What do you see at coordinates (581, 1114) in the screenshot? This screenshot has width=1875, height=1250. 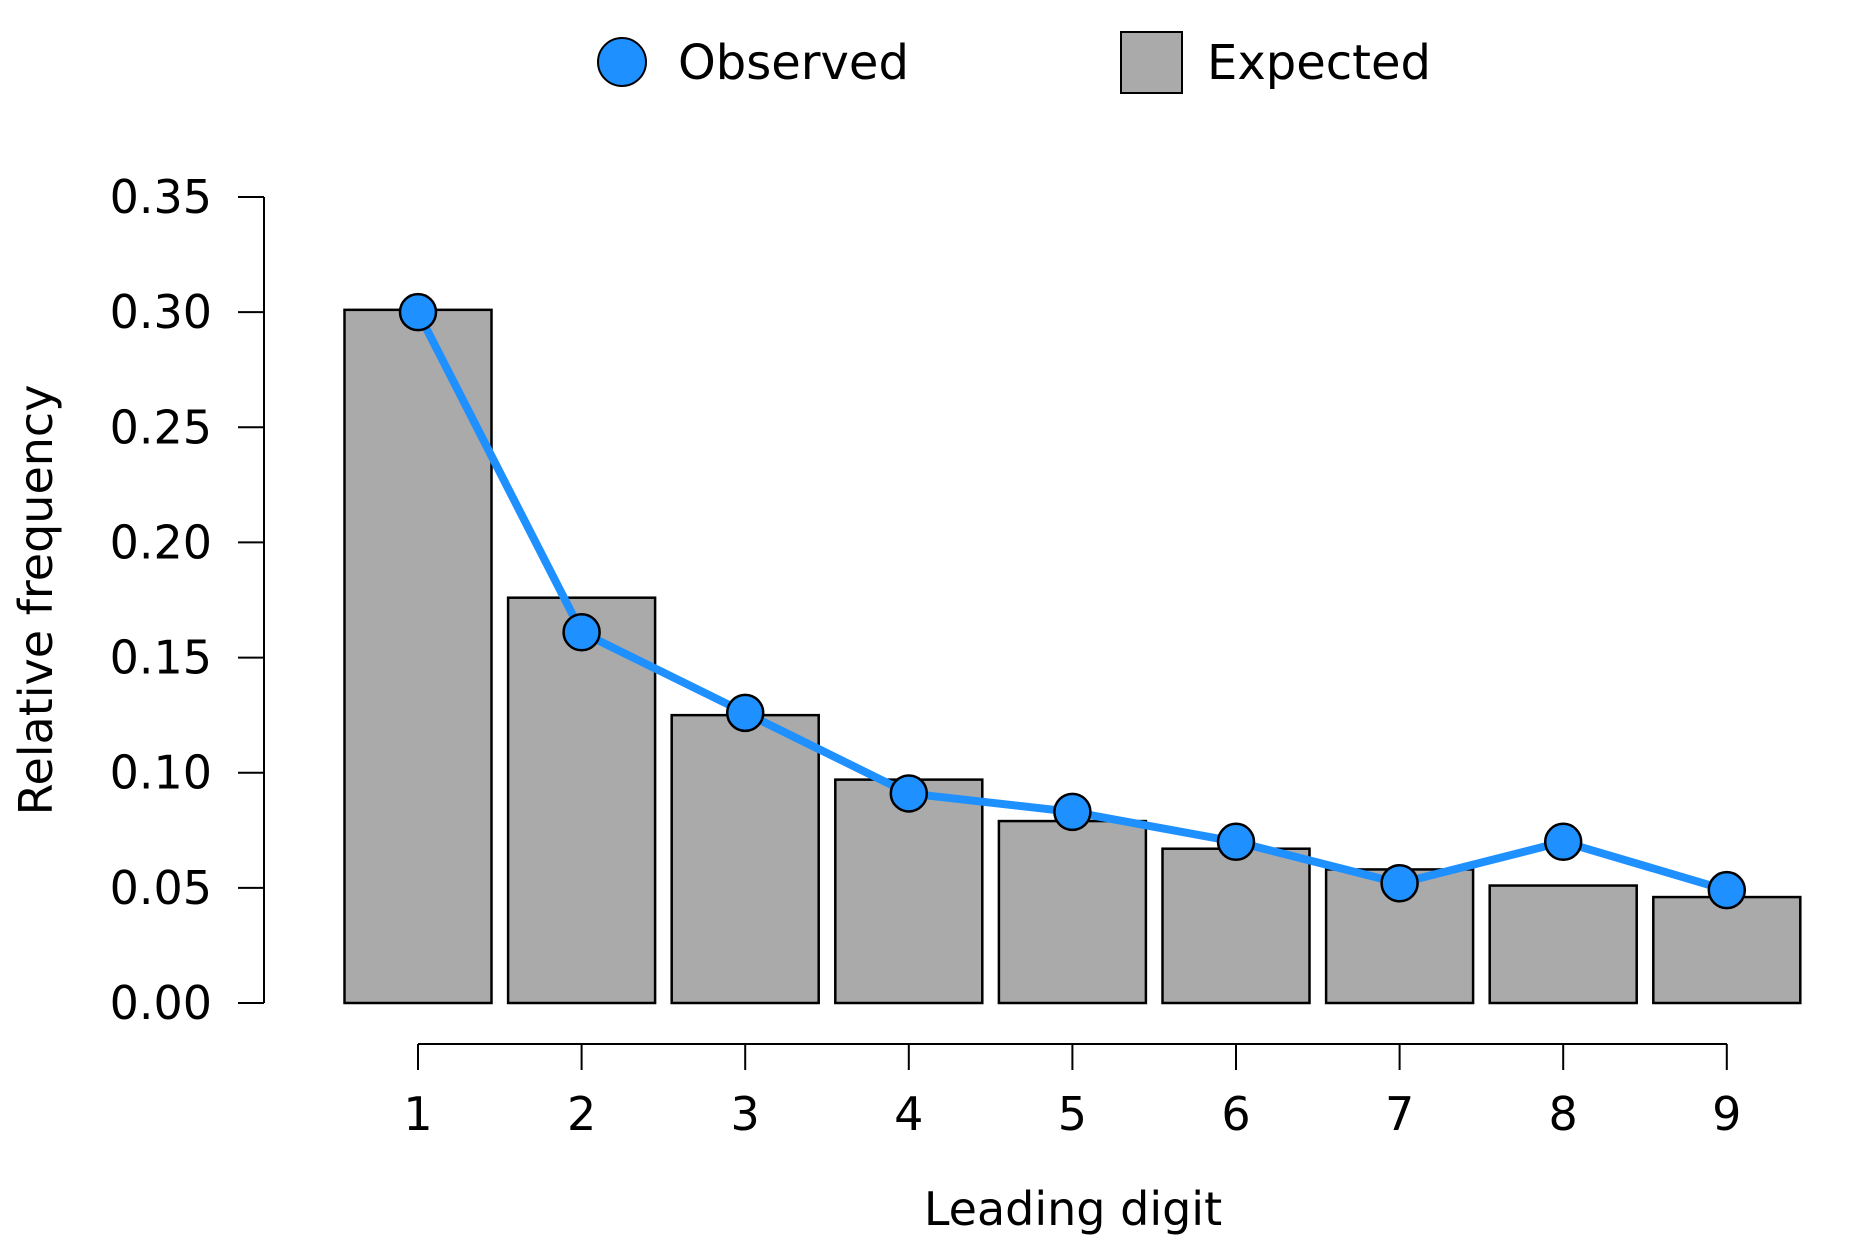 I see `x-tick-label: 2` at bounding box center [581, 1114].